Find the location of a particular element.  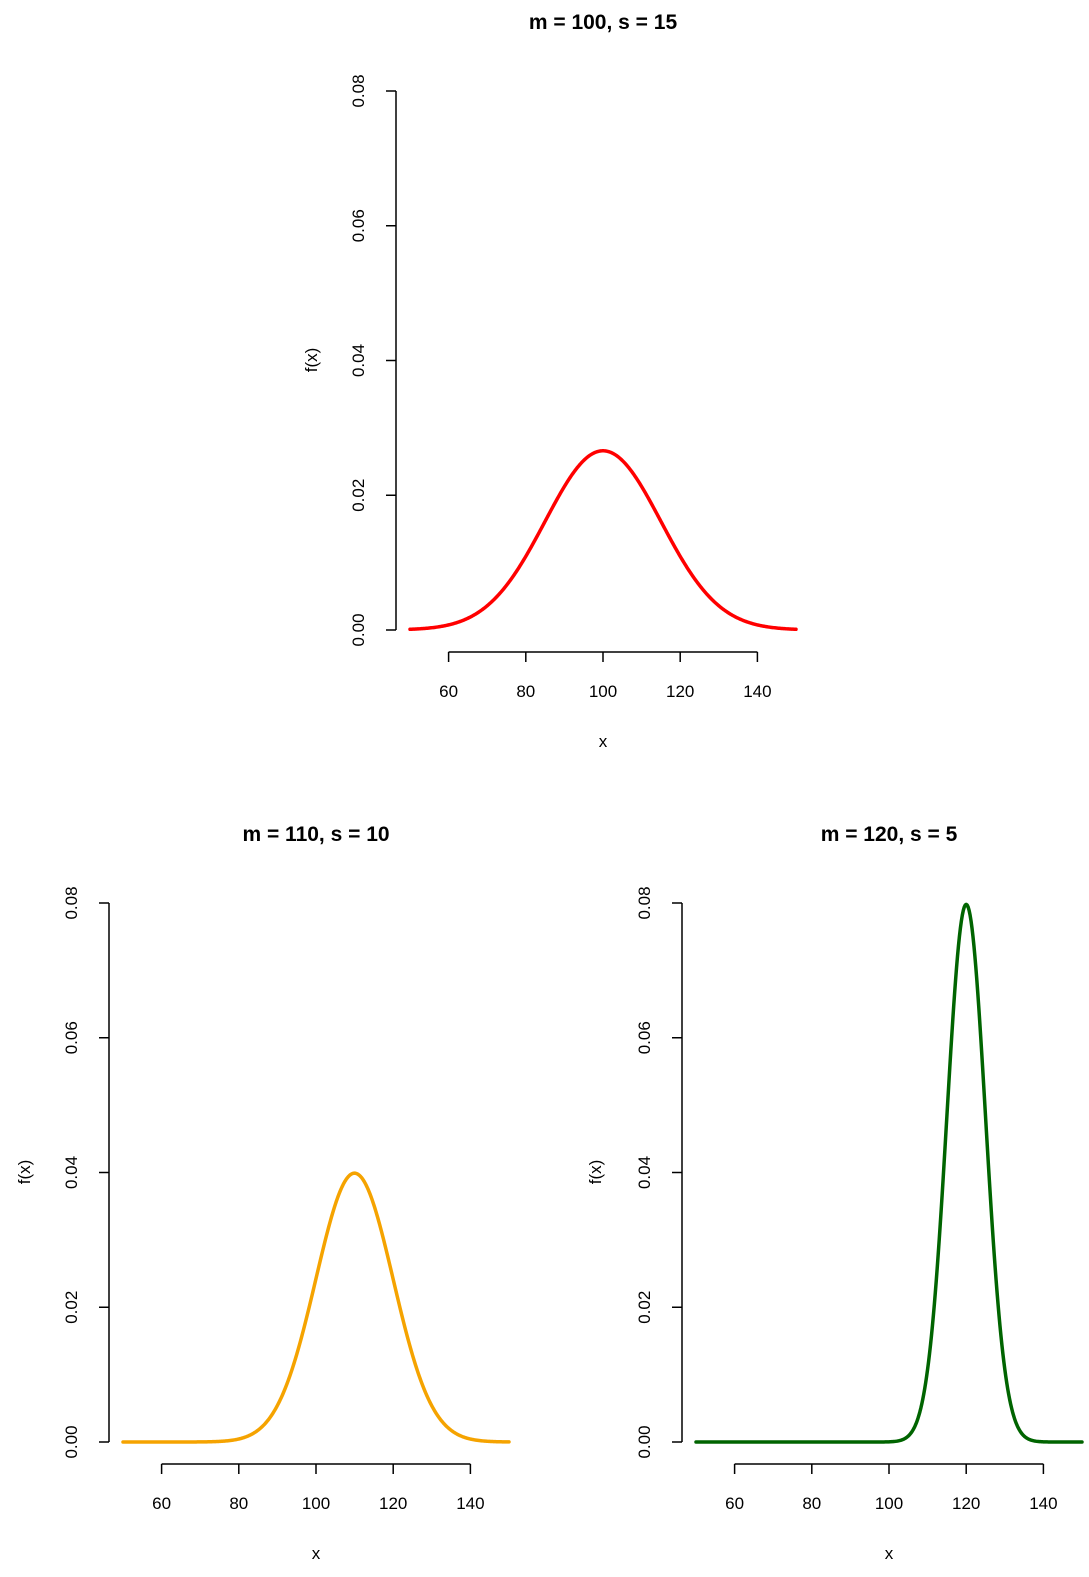

chart-title: m = 120, s = 5 is located at coordinates (889, 834).